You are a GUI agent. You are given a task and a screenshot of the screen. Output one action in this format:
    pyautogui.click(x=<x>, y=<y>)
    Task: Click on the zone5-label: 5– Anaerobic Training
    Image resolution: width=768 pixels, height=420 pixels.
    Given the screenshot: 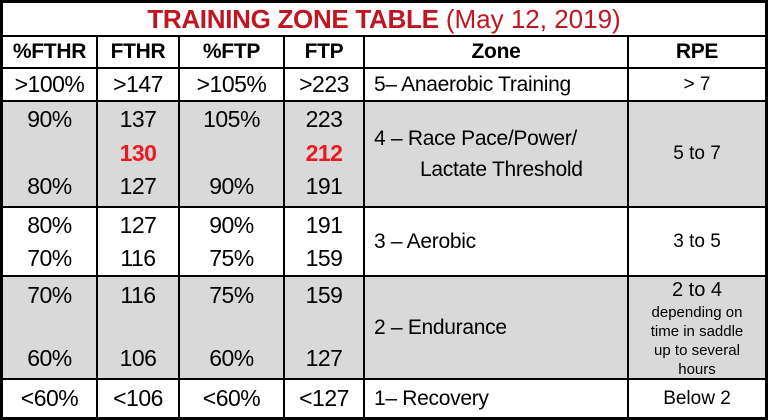 What is the action you would take?
    pyautogui.click(x=497, y=84)
    